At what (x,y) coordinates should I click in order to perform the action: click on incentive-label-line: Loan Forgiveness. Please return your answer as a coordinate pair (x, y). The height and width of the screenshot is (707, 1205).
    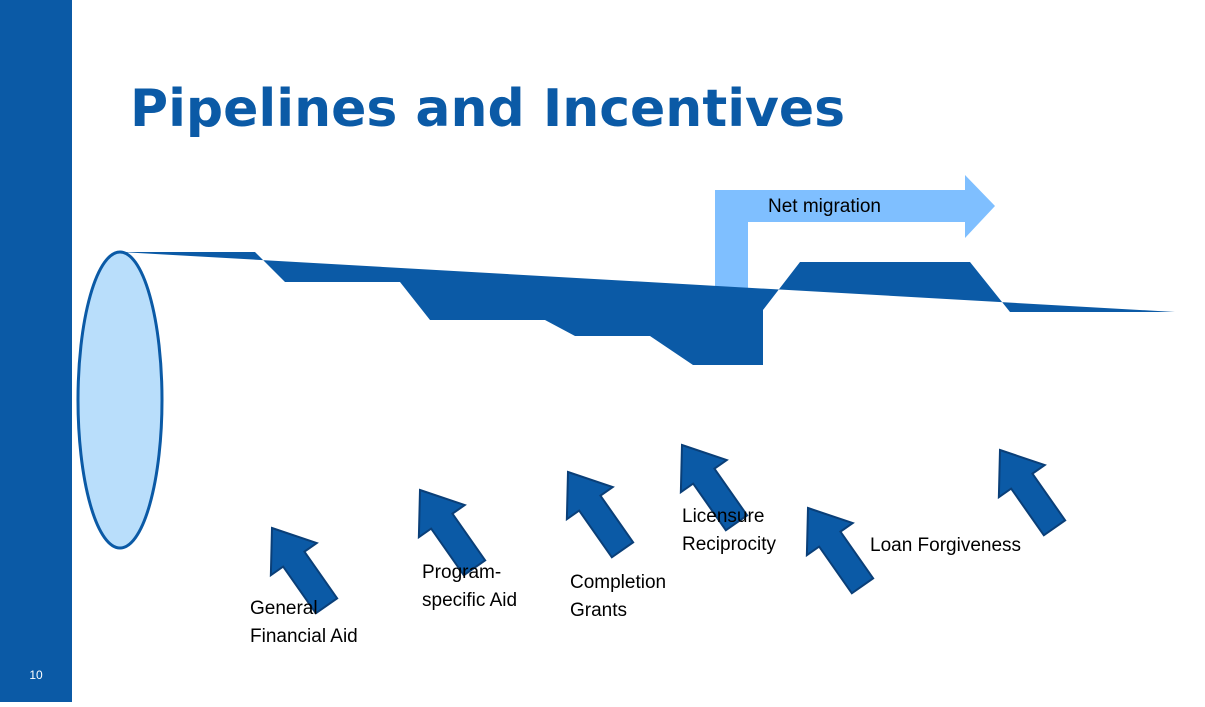
    Looking at the image, I should click on (945, 545).